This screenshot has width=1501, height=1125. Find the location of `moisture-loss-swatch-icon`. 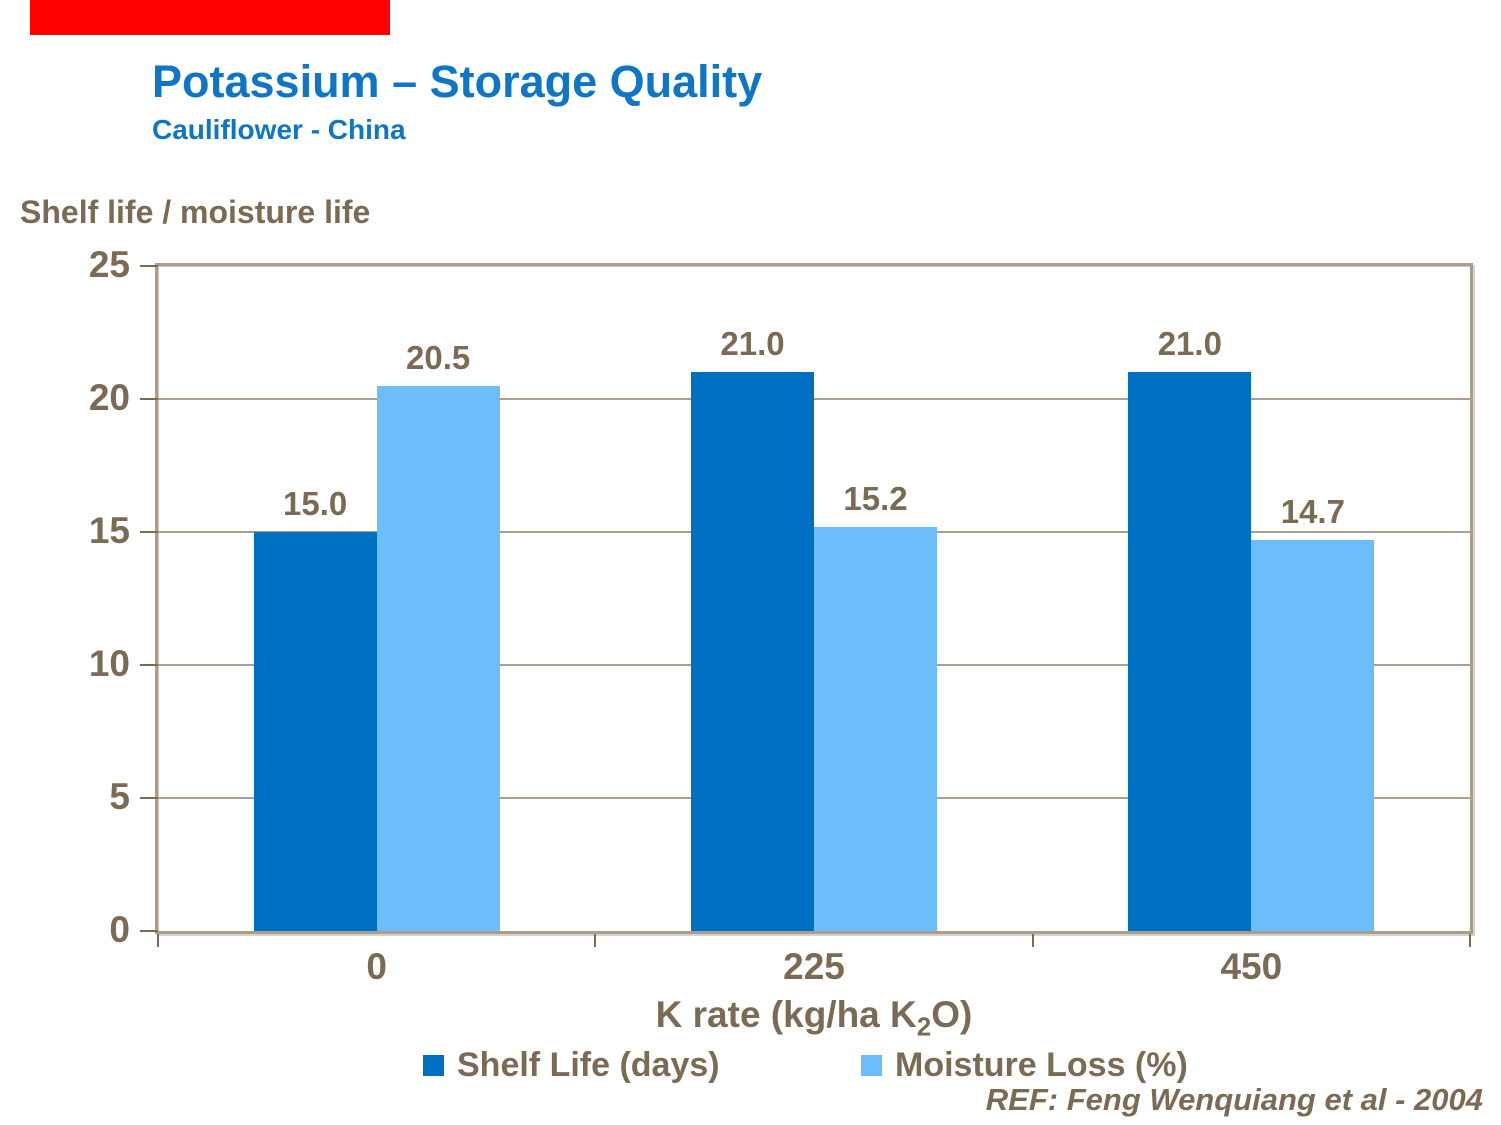

moisture-loss-swatch-icon is located at coordinates (871, 1065).